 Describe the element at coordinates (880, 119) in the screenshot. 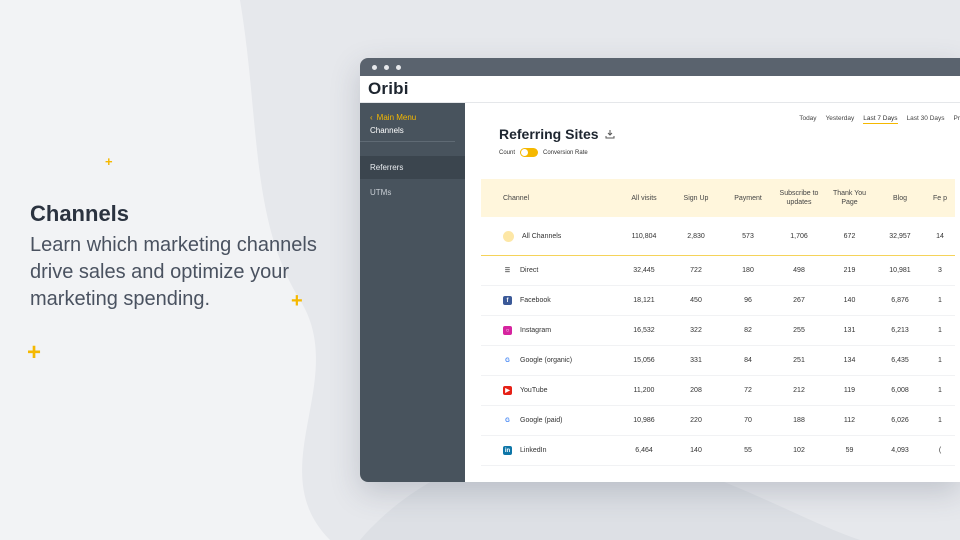

I see `tab-last-7-days: Last 7 Days` at that location.